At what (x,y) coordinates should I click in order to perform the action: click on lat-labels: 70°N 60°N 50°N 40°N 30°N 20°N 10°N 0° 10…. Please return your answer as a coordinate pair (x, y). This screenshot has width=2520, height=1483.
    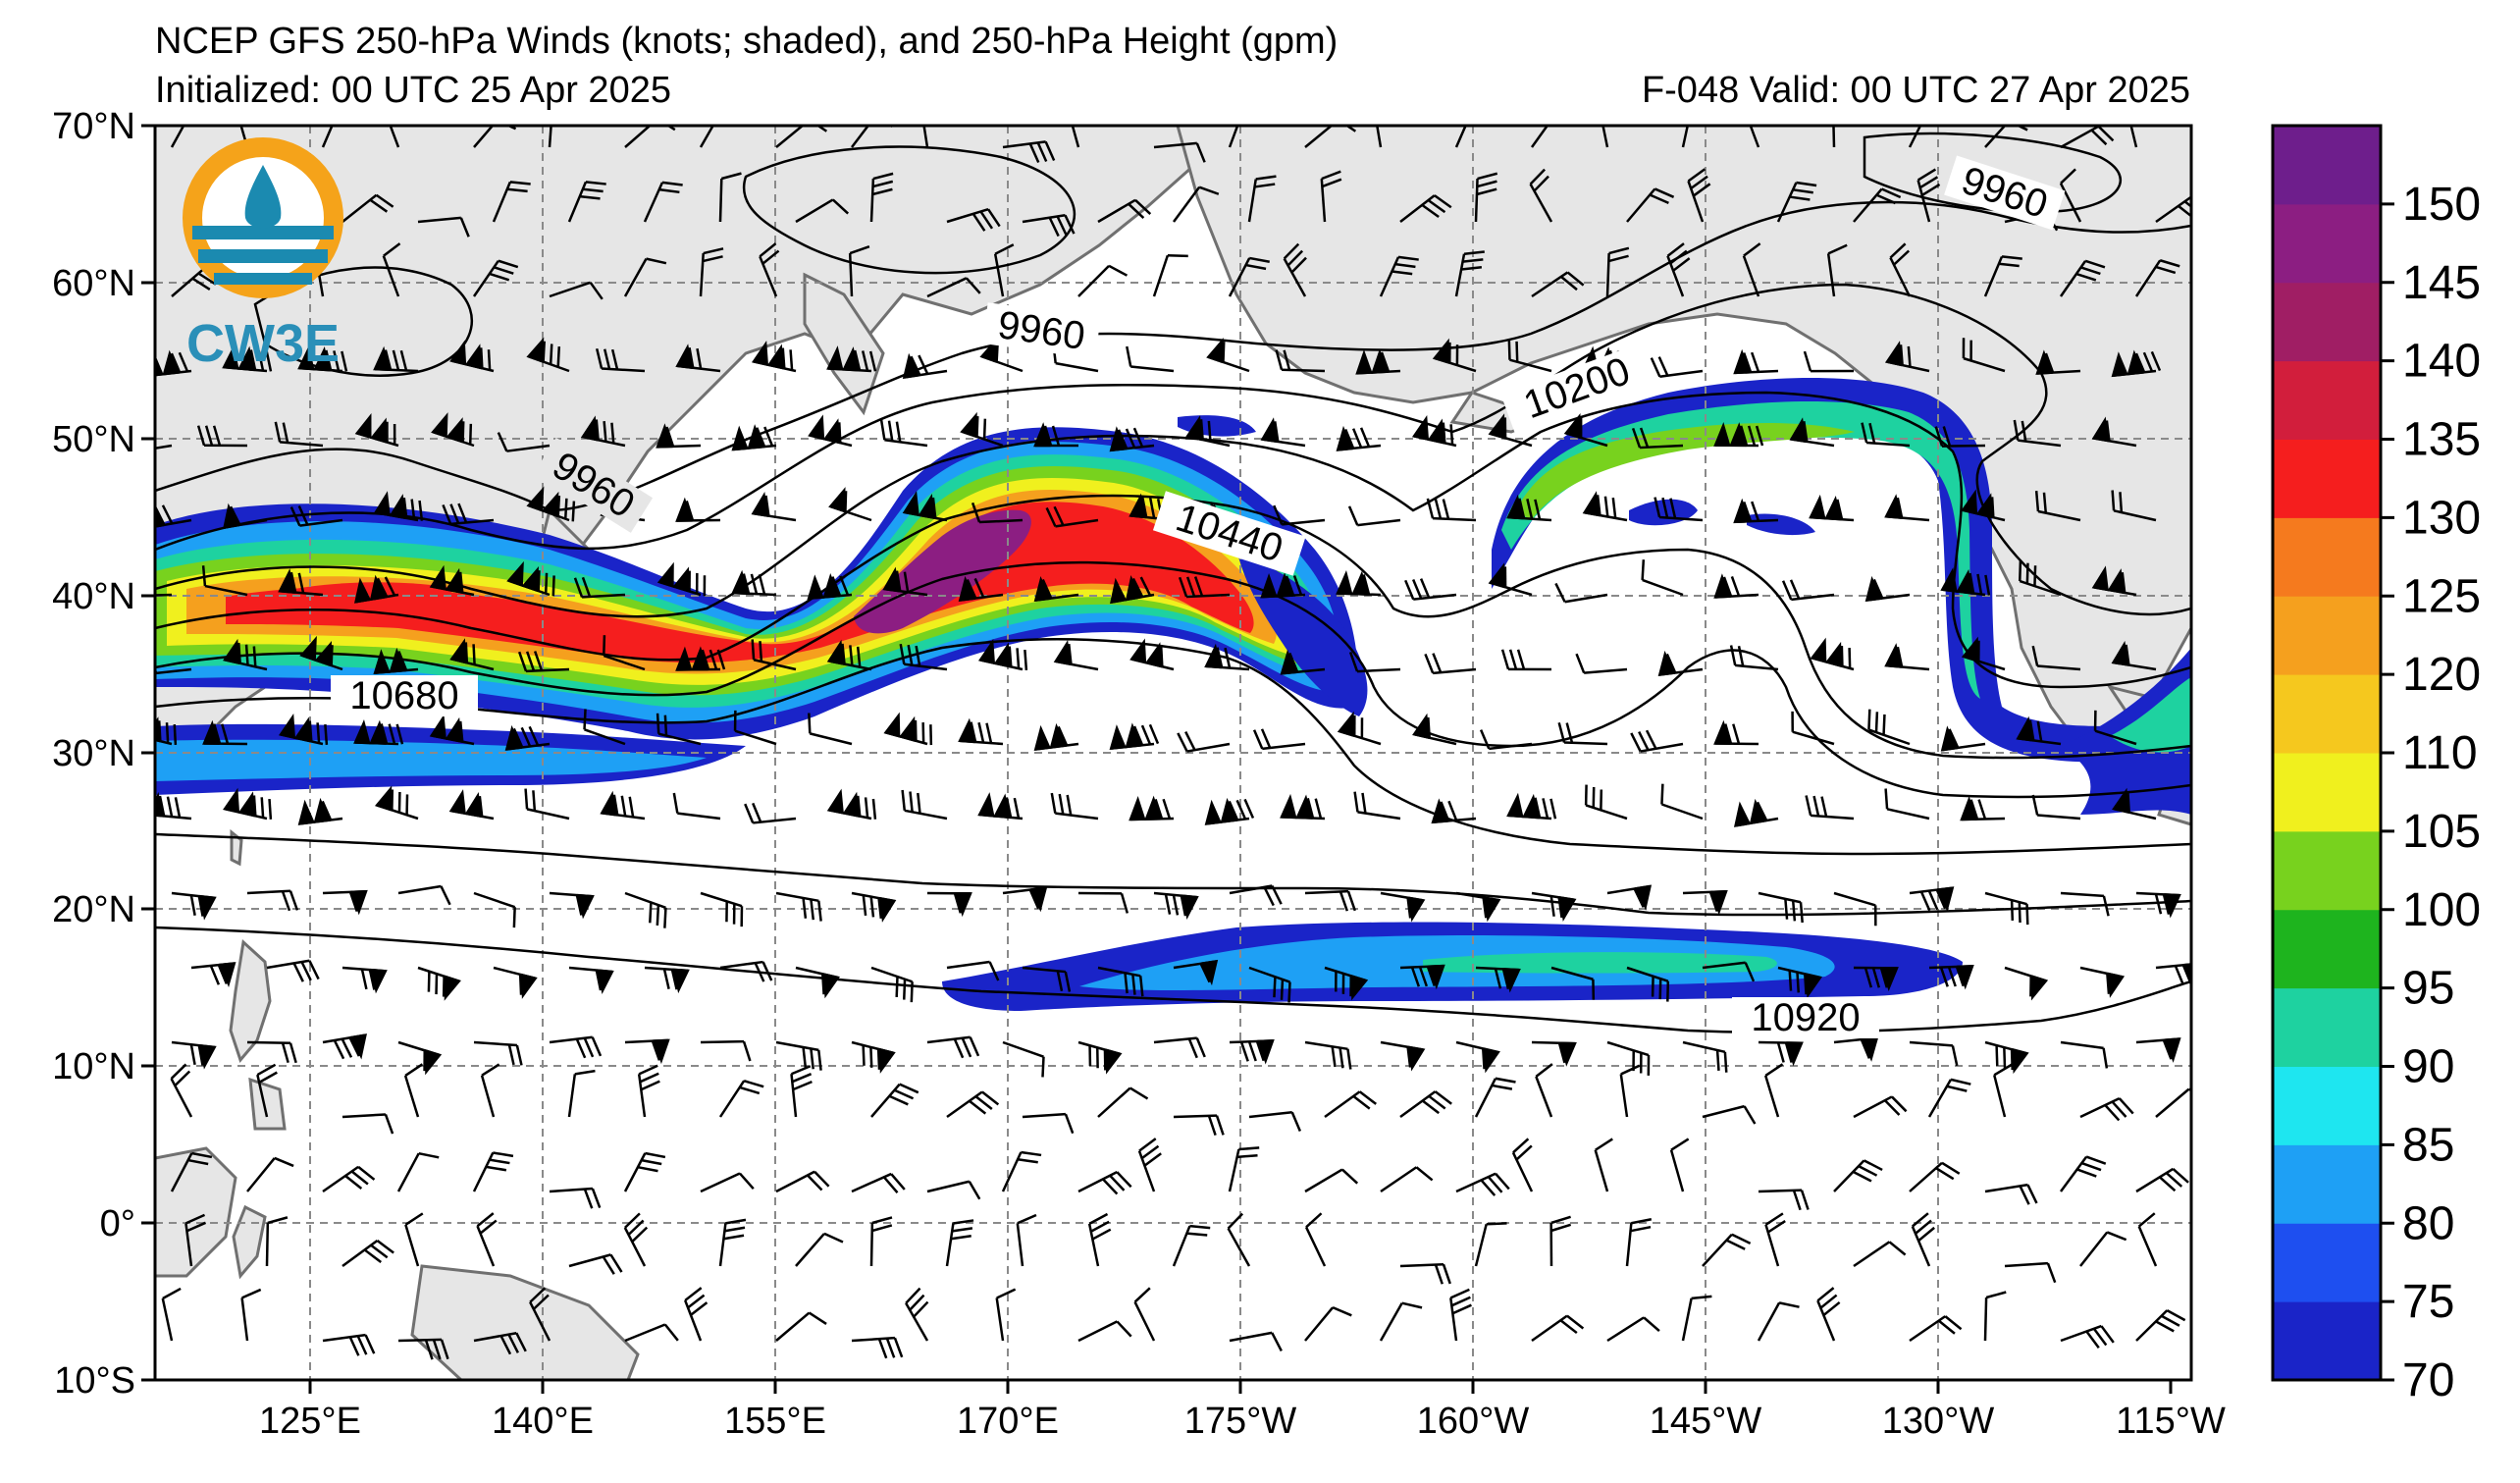
    Looking at the image, I should click on (93, 754).